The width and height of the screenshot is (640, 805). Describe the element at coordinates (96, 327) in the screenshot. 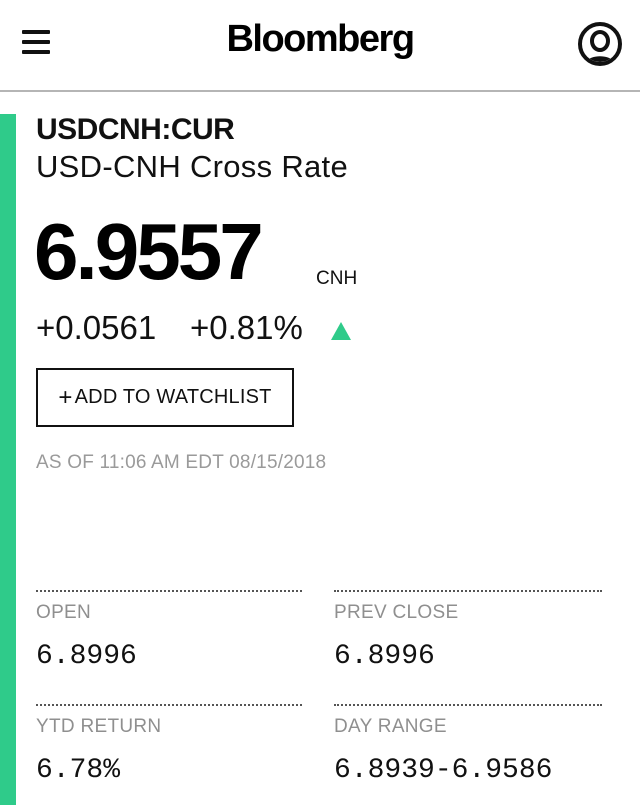

I see `price-change-absolute: +0.0561` at that location.